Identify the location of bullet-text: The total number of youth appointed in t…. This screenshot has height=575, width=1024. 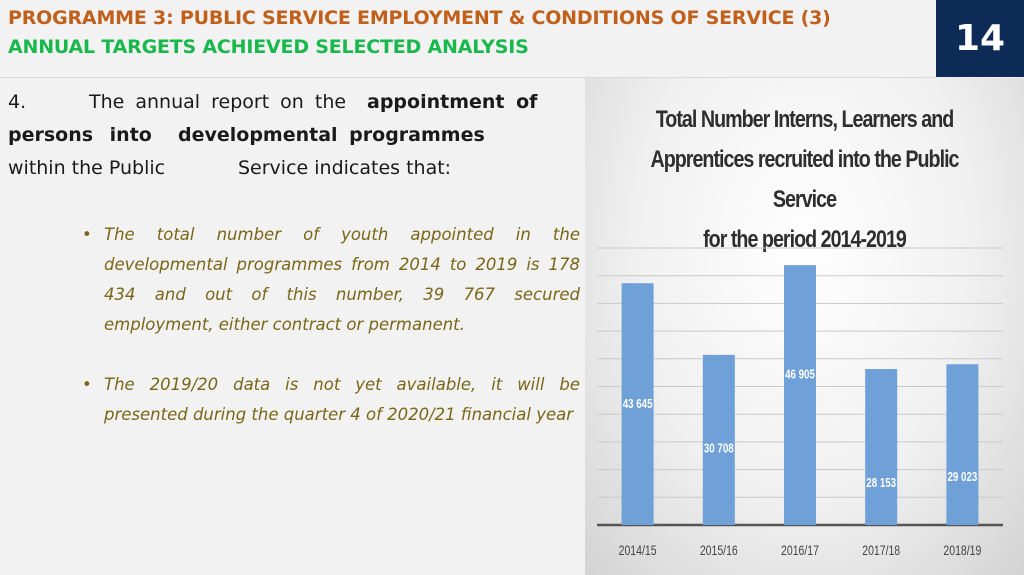
(342, 279).